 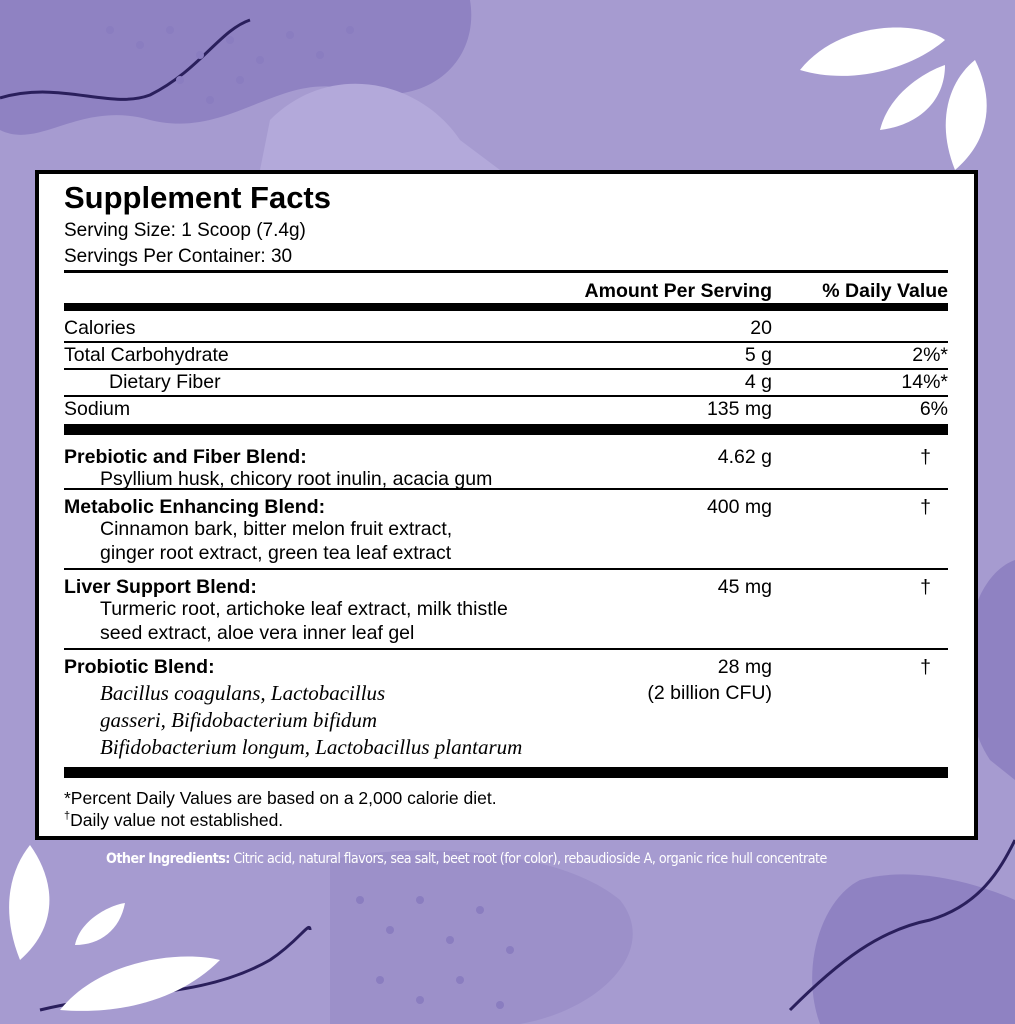 What do you see at coordinates (174, 820) in the screenshot?
I see `footnote-not-established: †Daily value not established.` at bounding box center [174, 820].